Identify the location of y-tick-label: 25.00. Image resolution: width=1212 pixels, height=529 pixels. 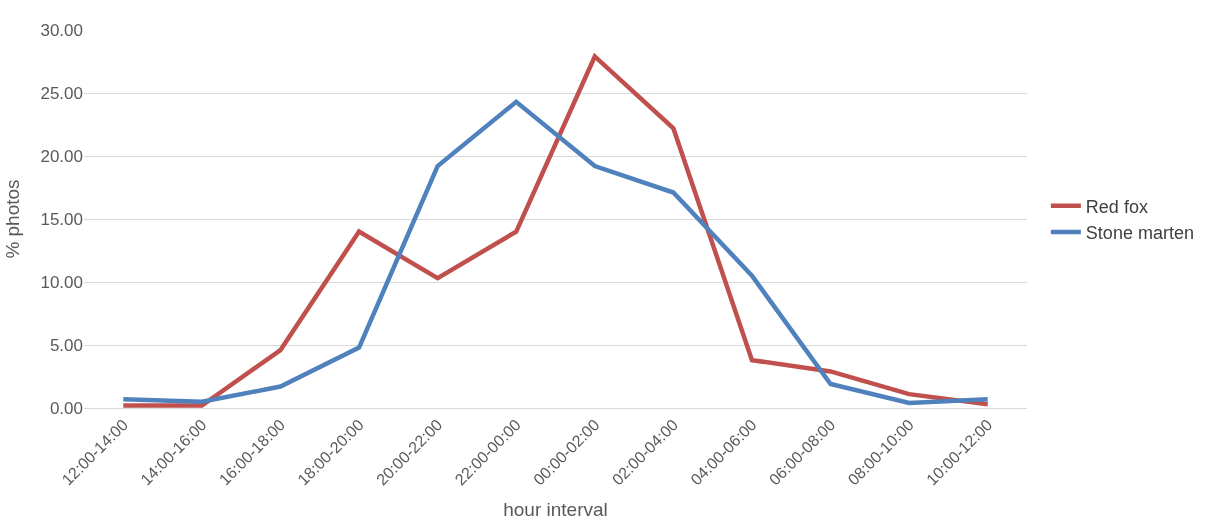
(61, 93).